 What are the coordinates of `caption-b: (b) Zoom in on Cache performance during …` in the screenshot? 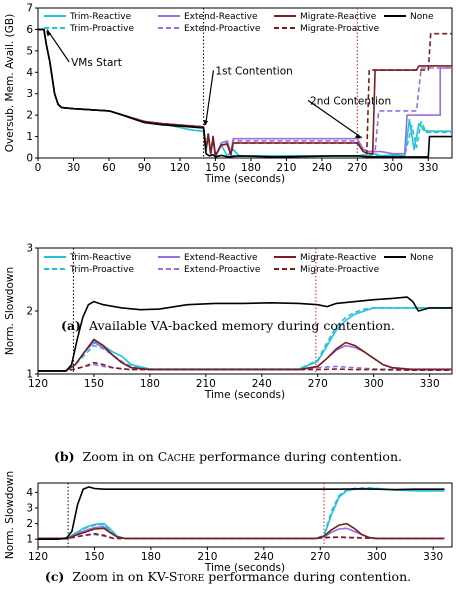 It's located at (228, 456).